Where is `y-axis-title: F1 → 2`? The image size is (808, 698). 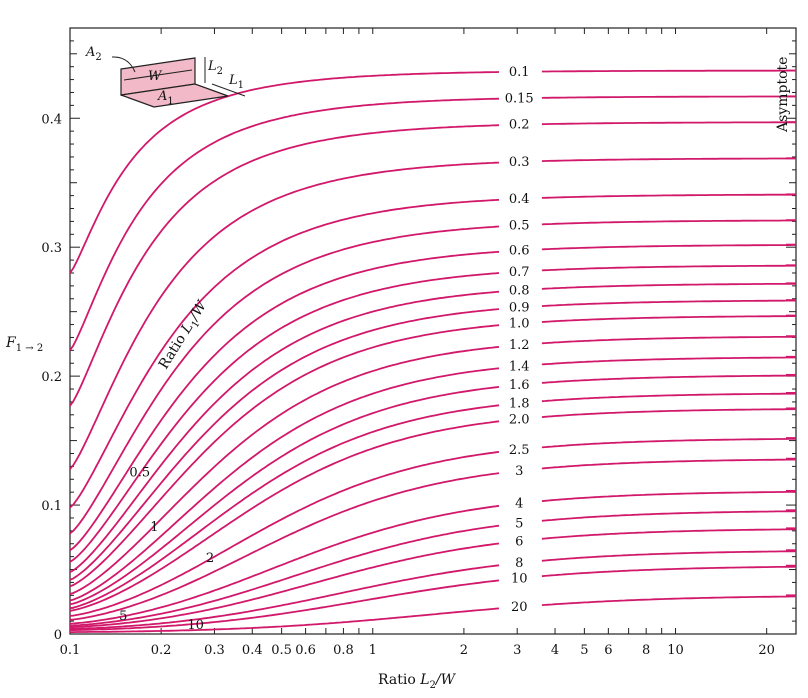
y-axis-title: F1 → 2 is located at coordinates (24, 344).